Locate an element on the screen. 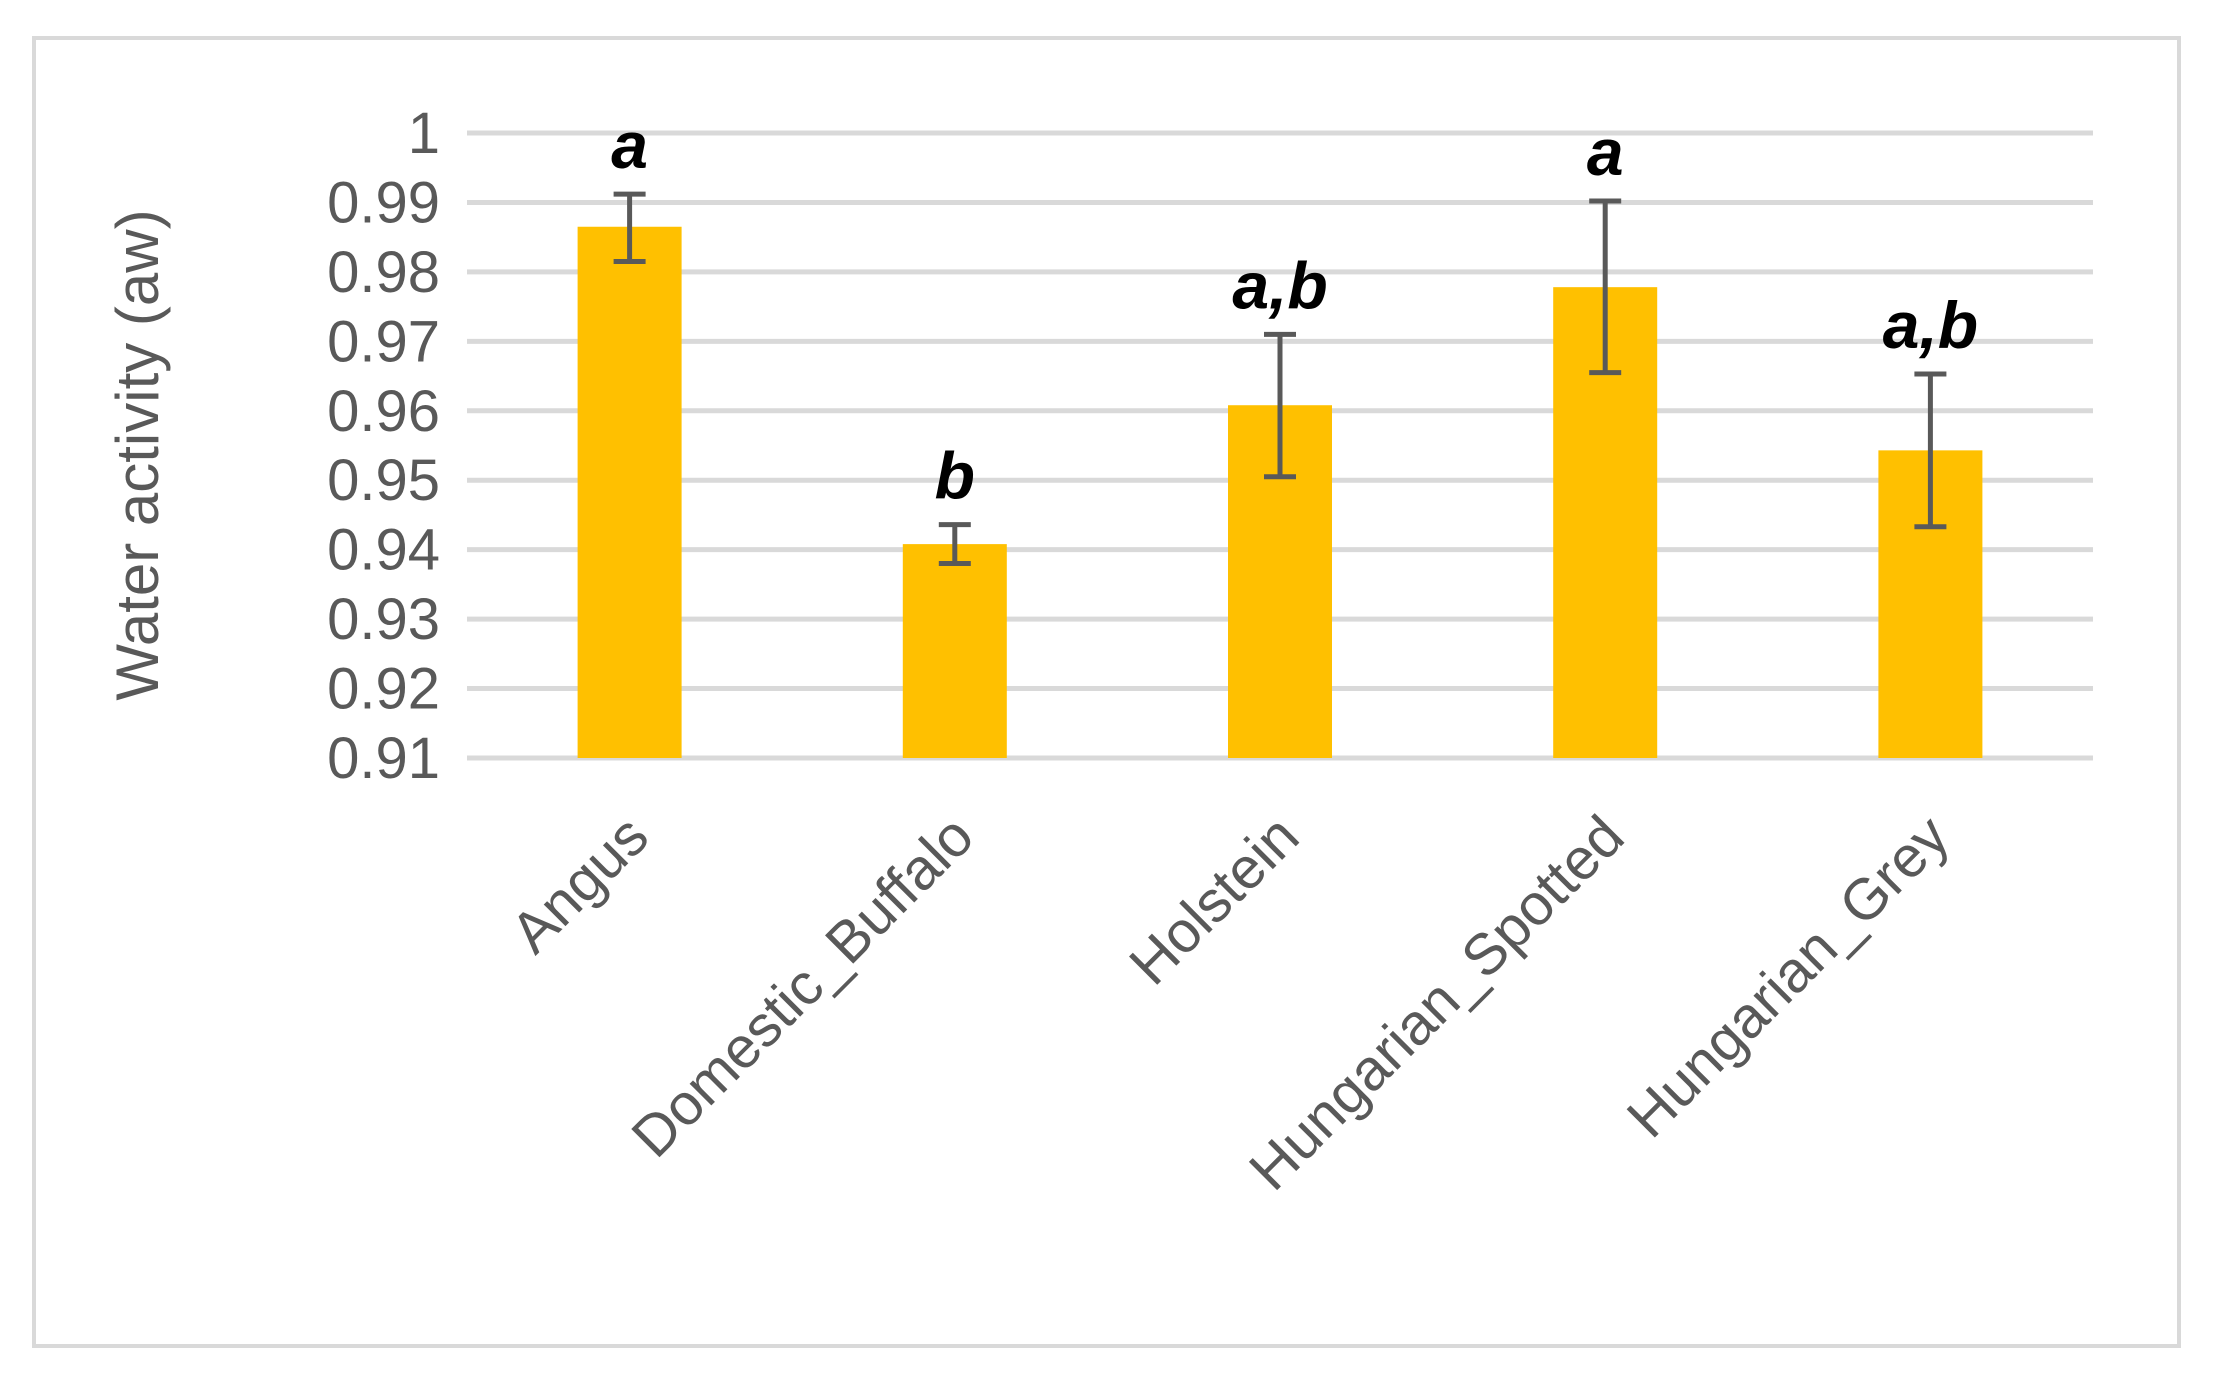  y-tick-label: 0.95 is located at coordinates (383, 480).